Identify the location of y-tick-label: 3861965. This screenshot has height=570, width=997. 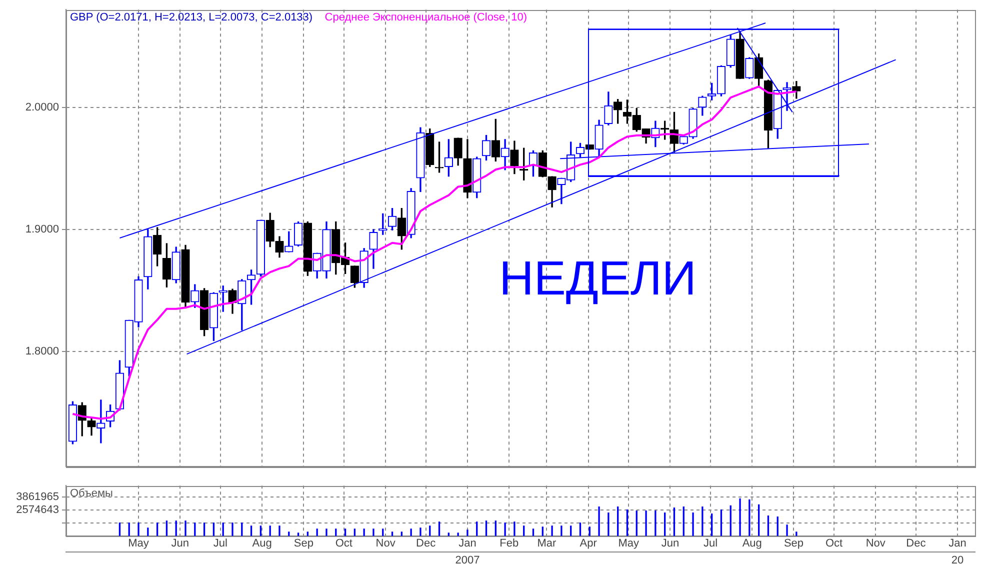
(37, 497).